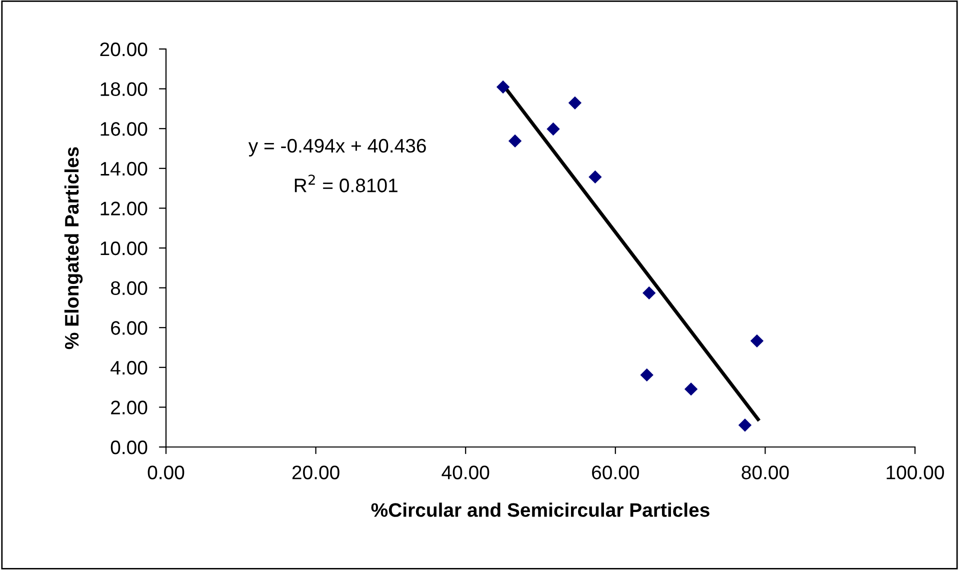 Image resolution: width=959 pixels, height=571 pixels. Describe the element at coordinates (466, 473) in the screenshot. I see `x-tick-label: 40.00` at that location.